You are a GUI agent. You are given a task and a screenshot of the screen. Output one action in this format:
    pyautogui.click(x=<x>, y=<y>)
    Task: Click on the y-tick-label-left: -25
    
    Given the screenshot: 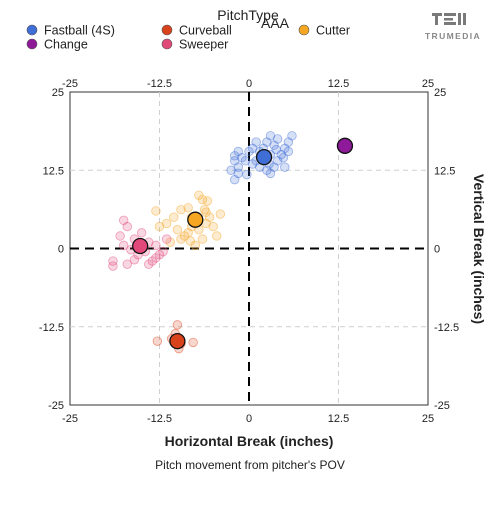 What is the action you would take?
    pyautogui.click(x=56, y=406)
    